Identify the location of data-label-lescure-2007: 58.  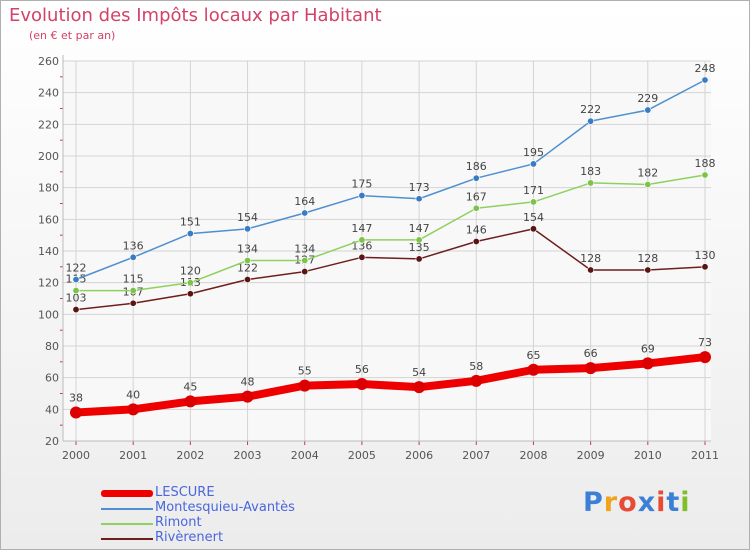
(476, 366).